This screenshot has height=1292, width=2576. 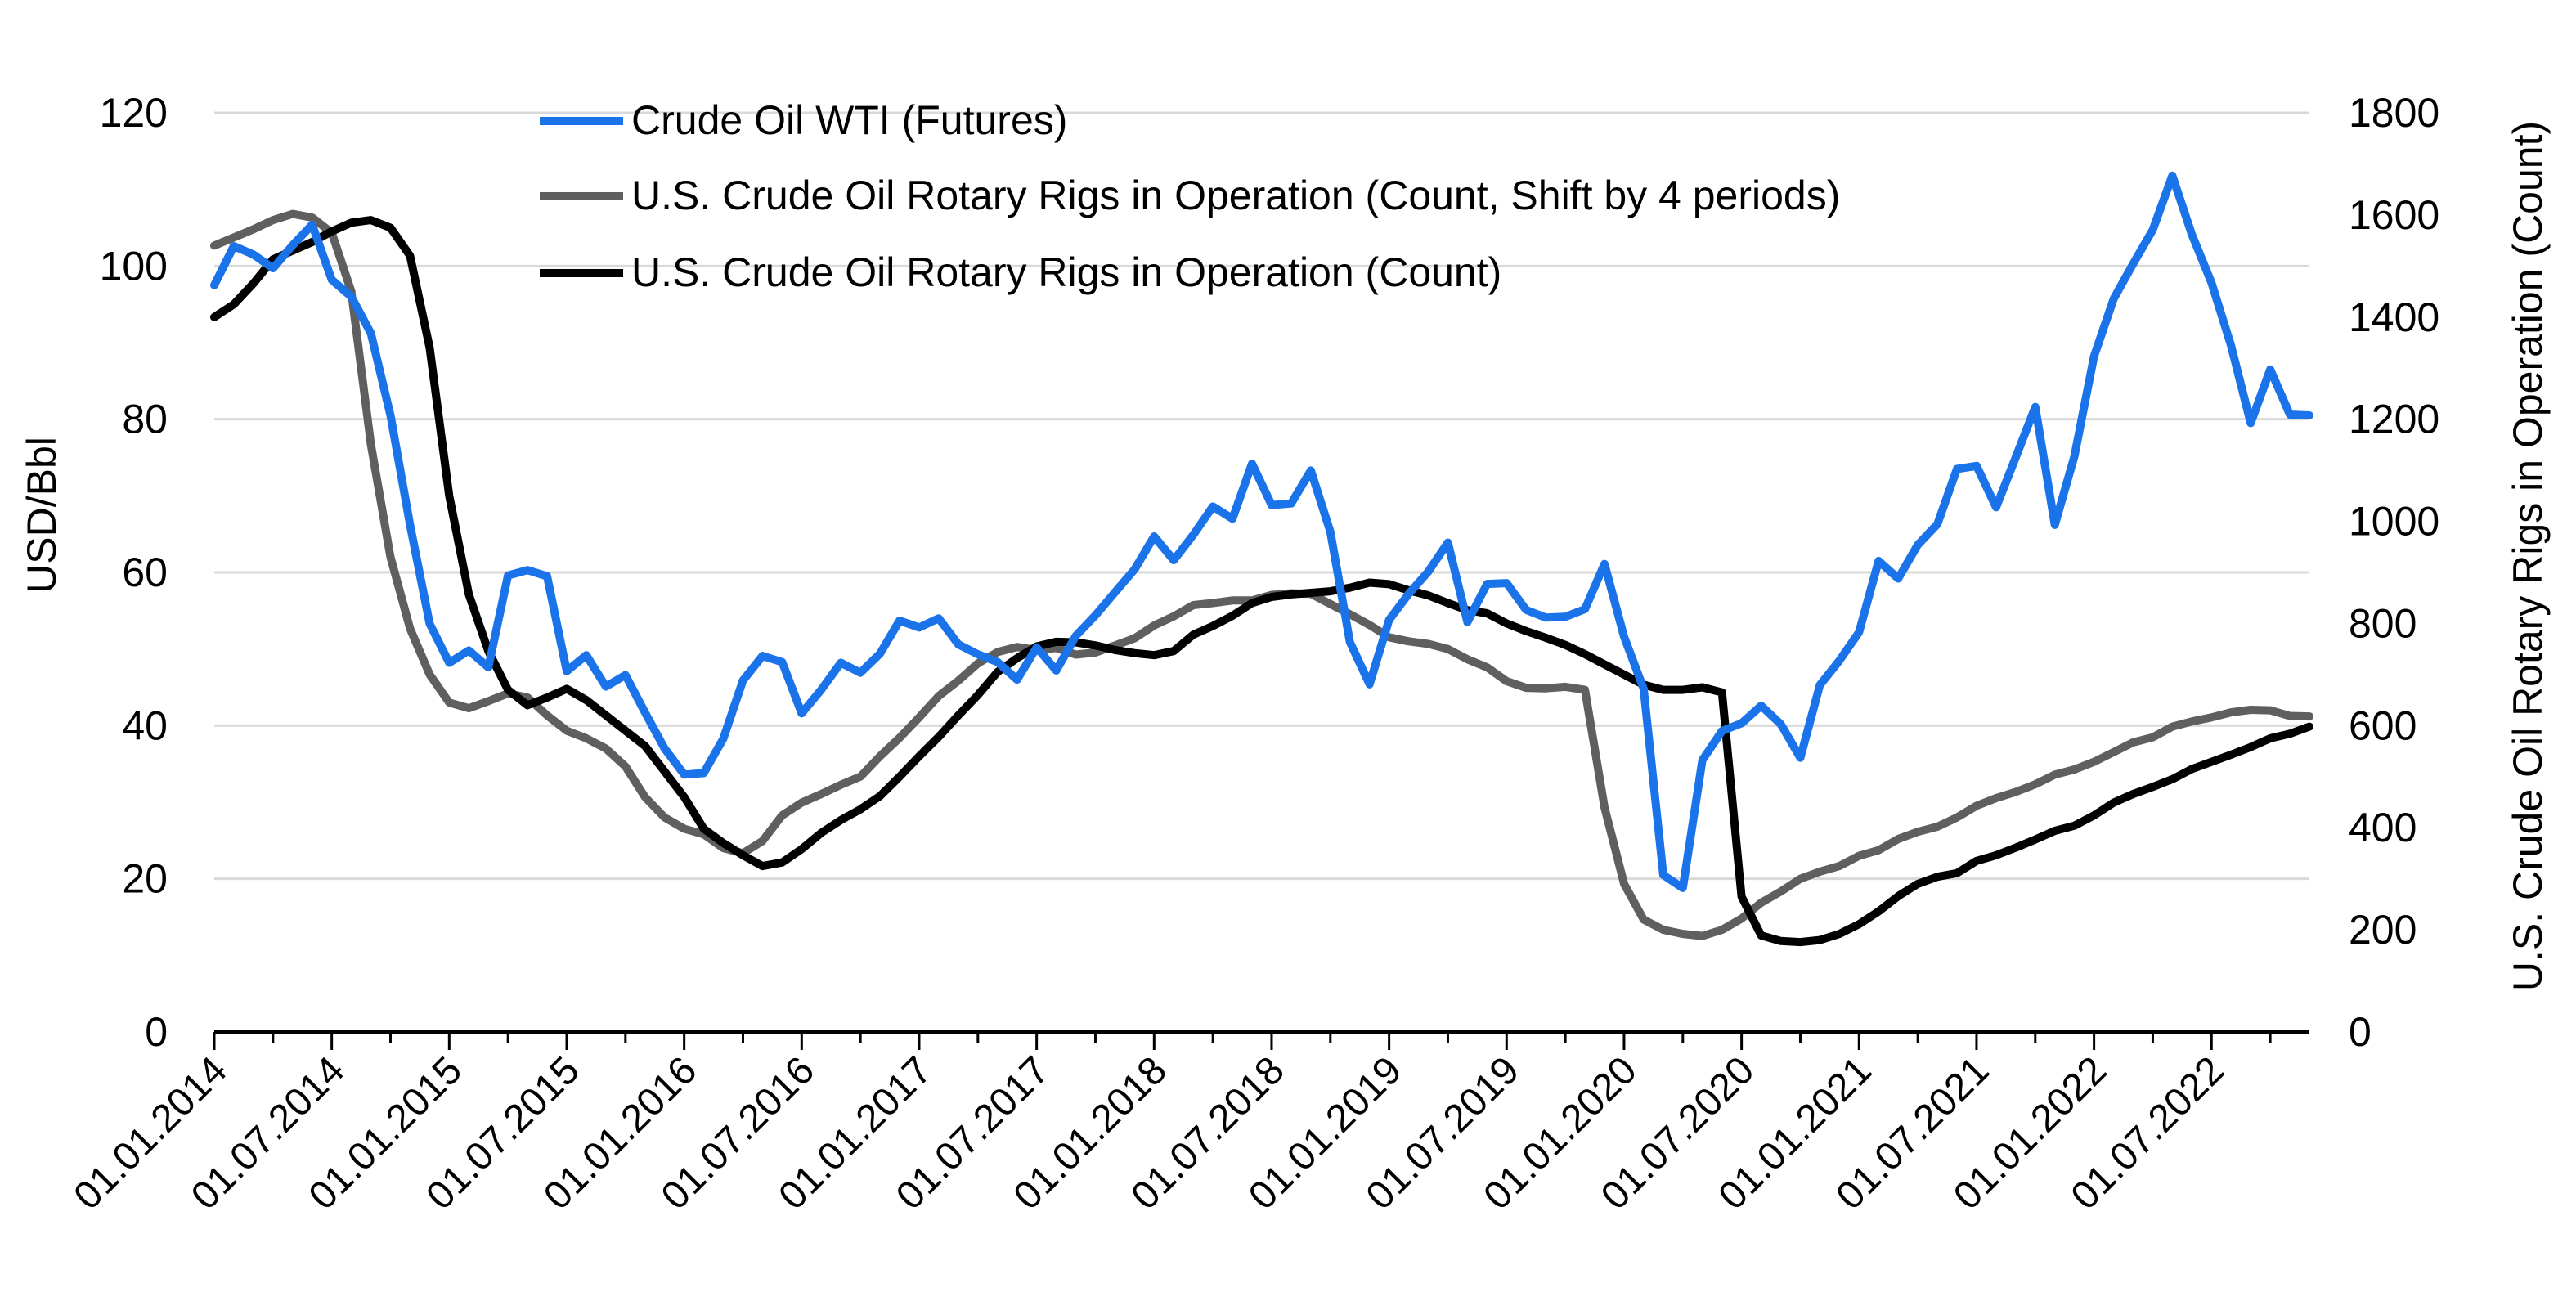 I want to click on legend-item-wti: Crude Oil WTI (Futures), so click(x=804, y=120).